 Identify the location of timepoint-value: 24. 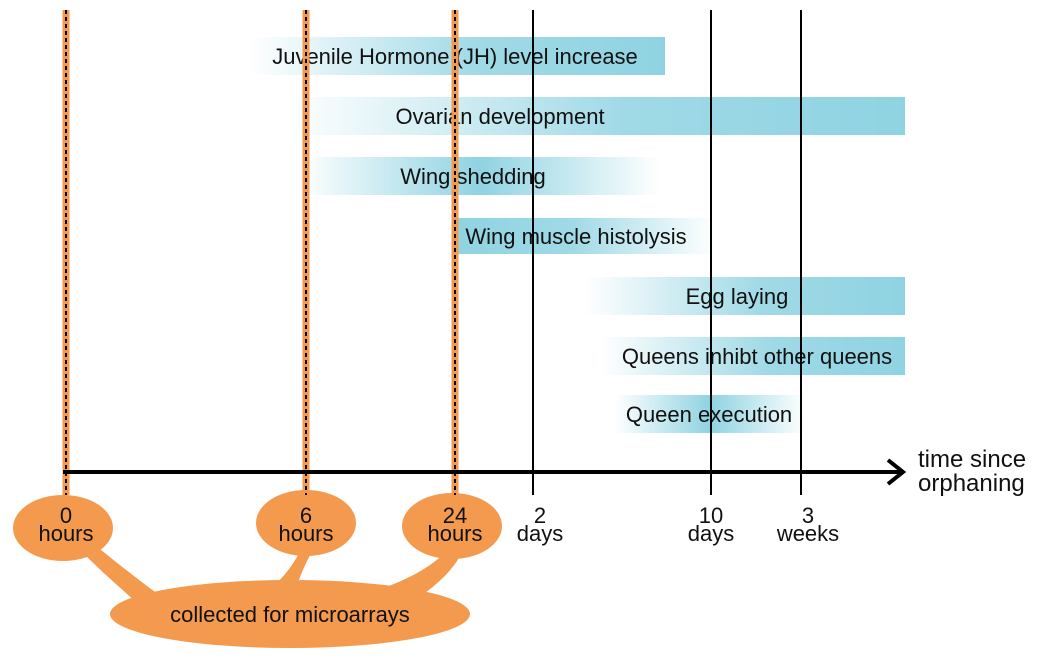
(455, 515).